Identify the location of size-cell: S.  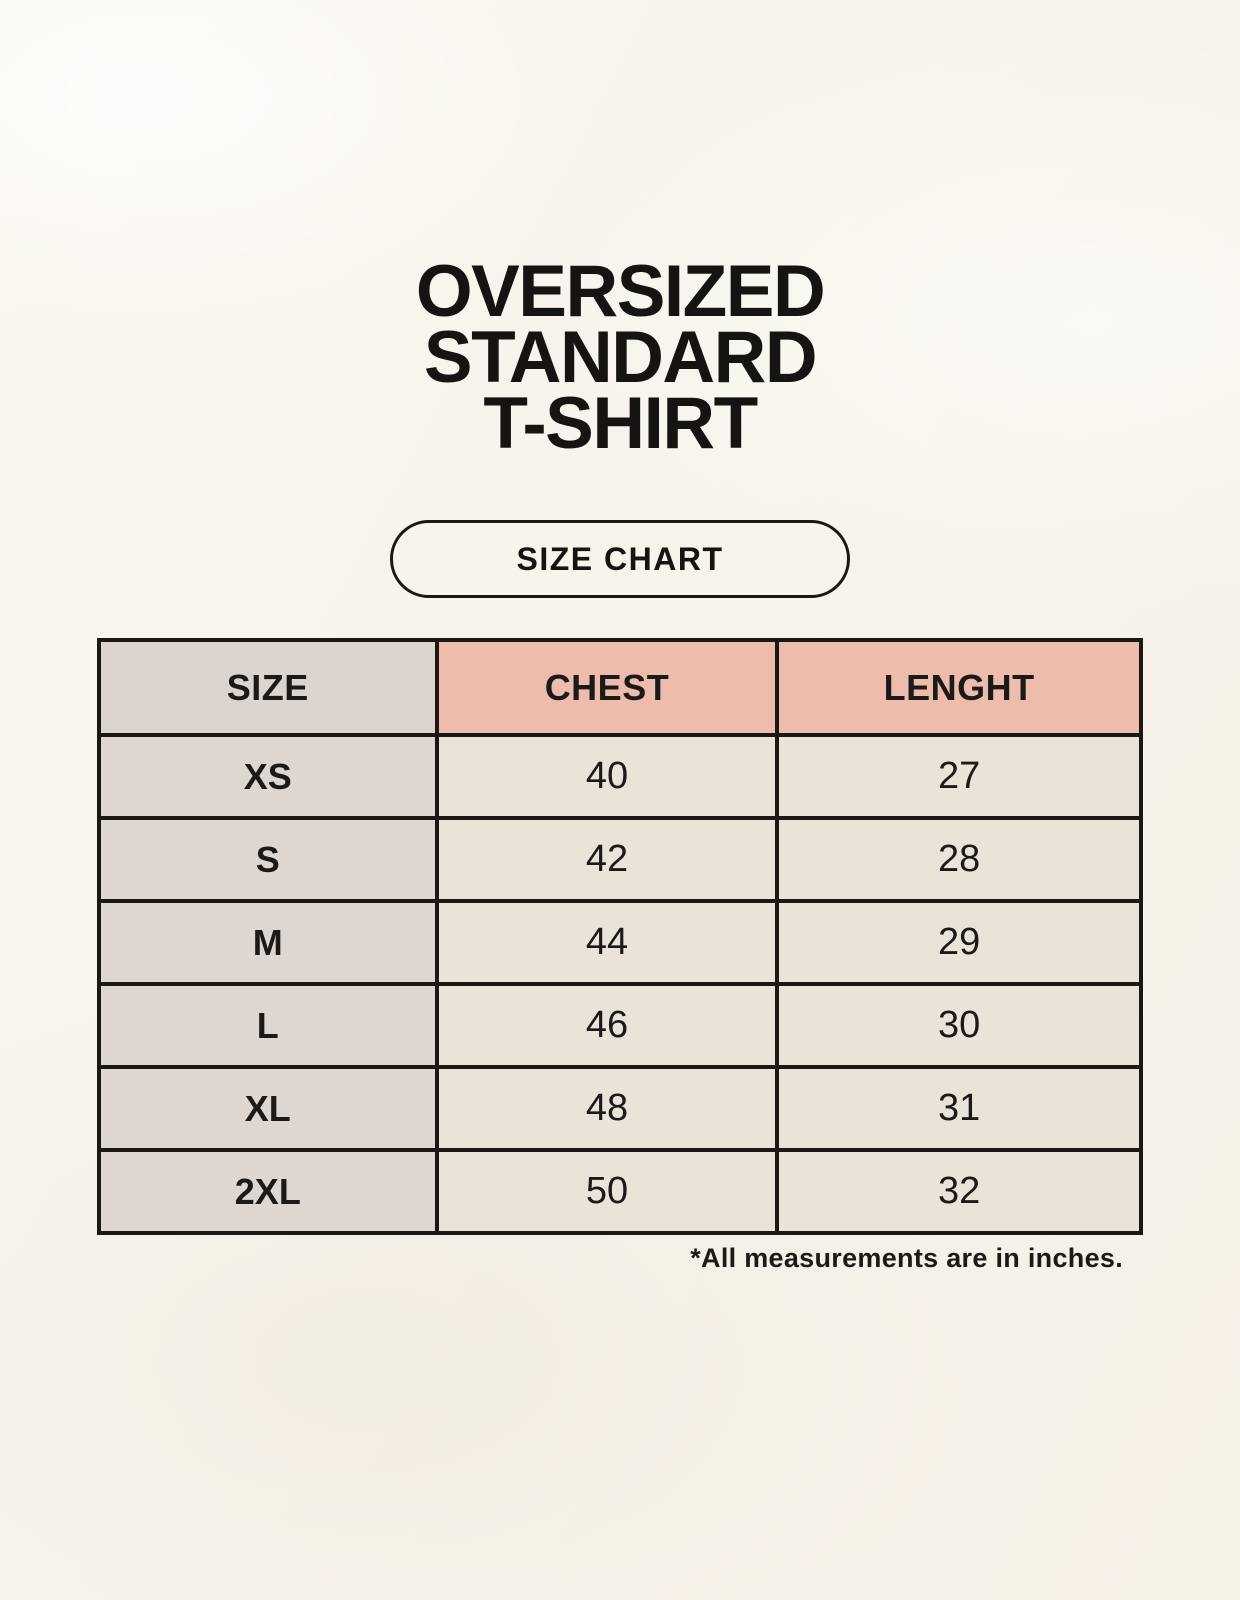
(268, 859).